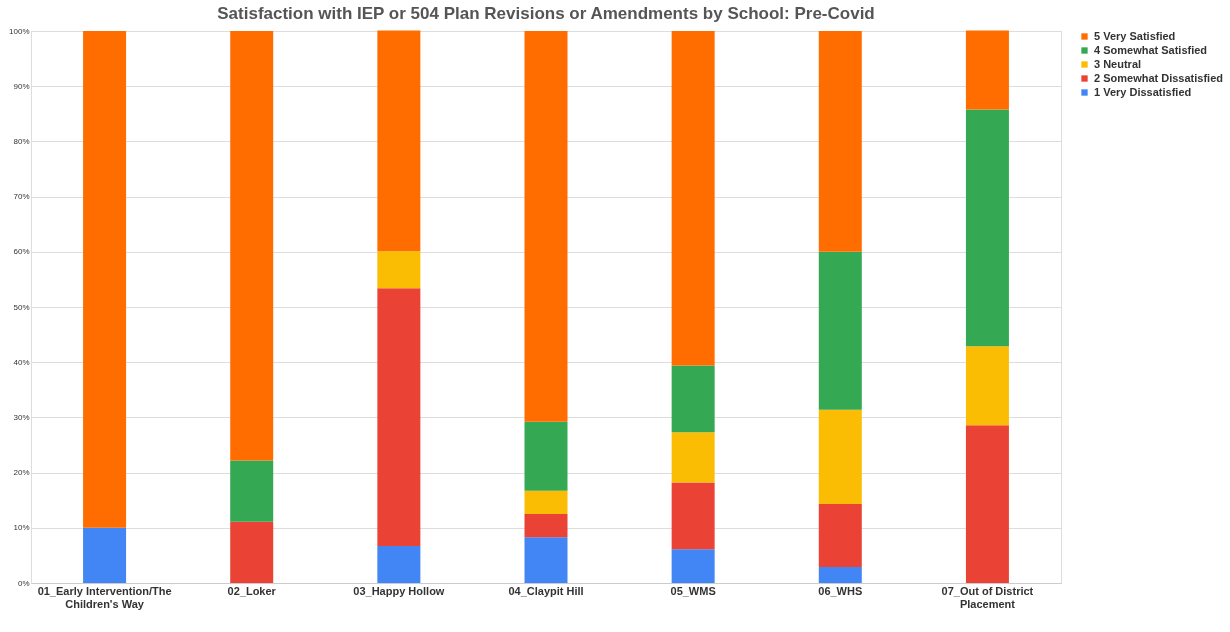  I want to click on y-tick-label: 20%, so click(21, 473).